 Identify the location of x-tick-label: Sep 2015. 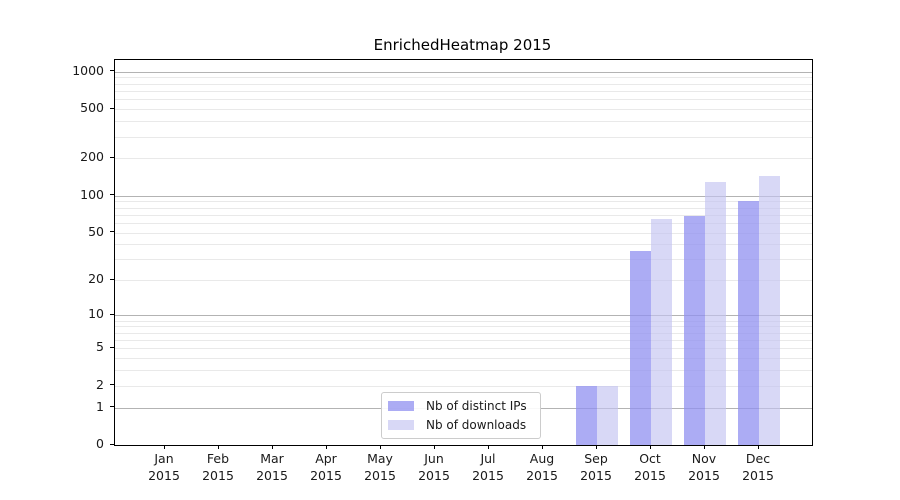
(596, 467).